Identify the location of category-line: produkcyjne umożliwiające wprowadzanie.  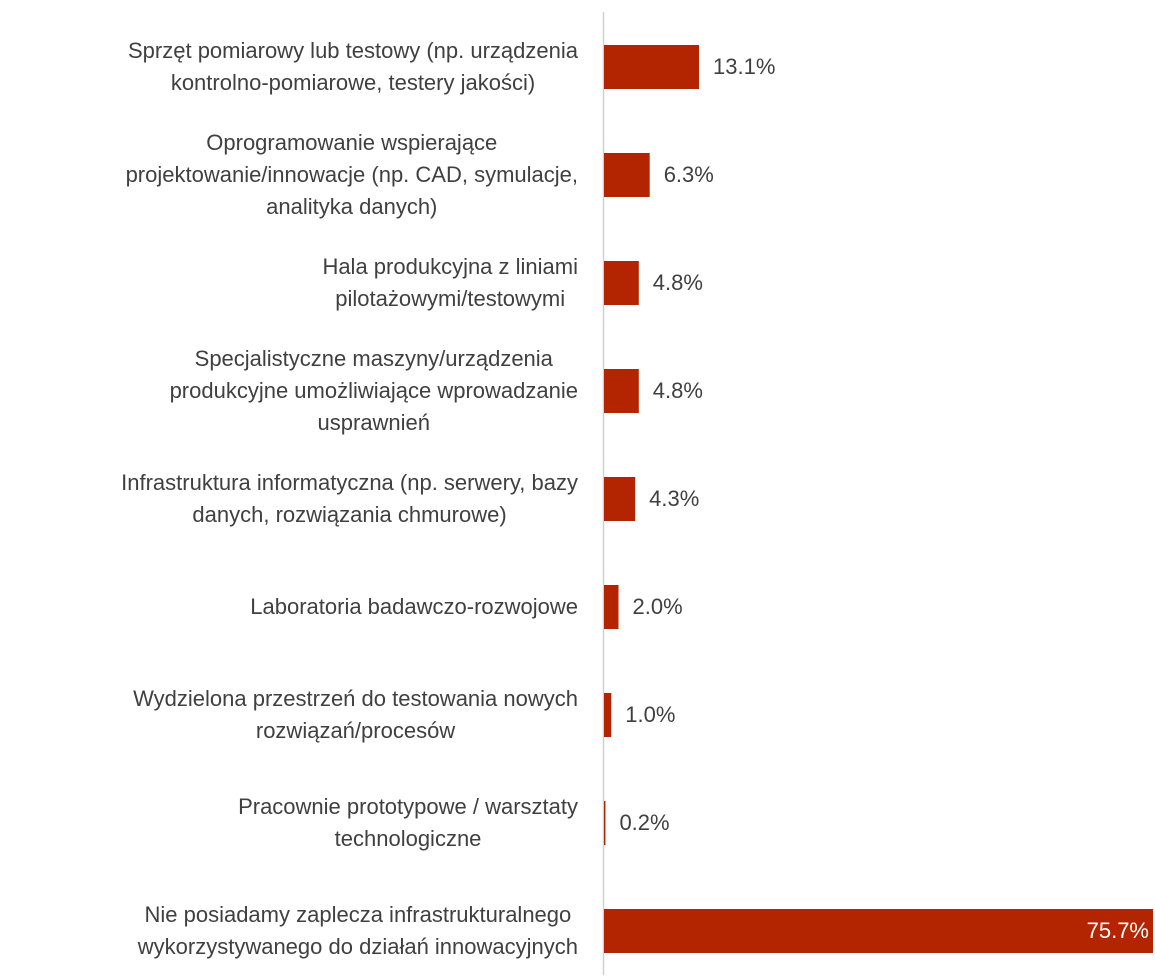
(373, 390).